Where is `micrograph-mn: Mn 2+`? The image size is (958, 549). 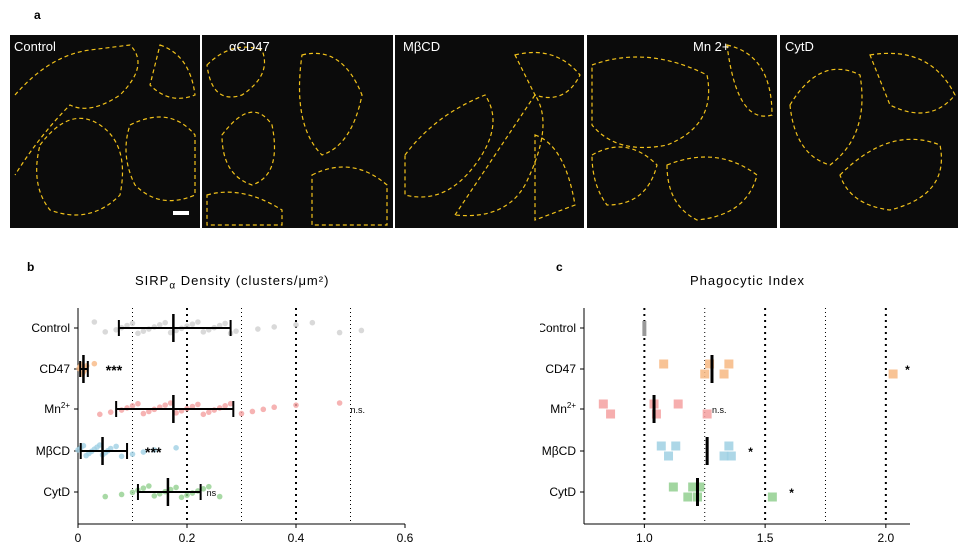 micrograph-mn: Mn 2+ is located at coordinates (682, 131).